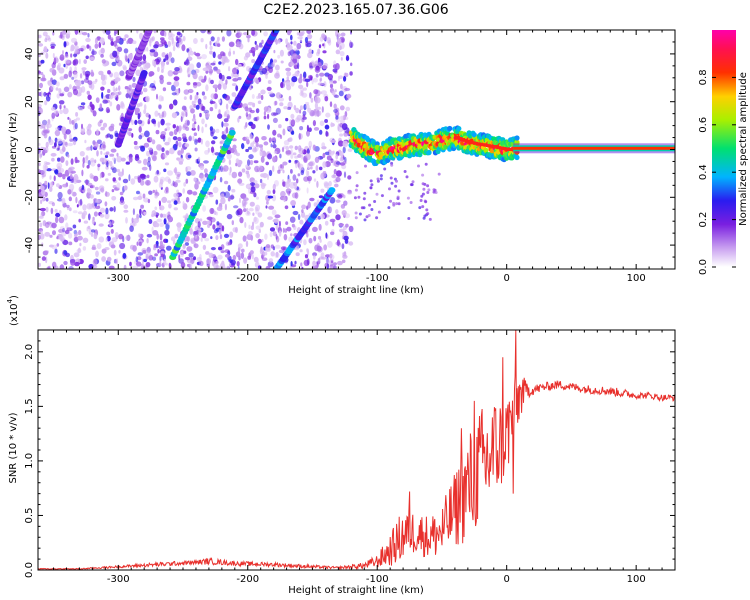 This screenshot has width=750, height=600. Describe the element at coordinates (517, 157) in the screenshot. I see `spectrogram-signal-cell` at that location.